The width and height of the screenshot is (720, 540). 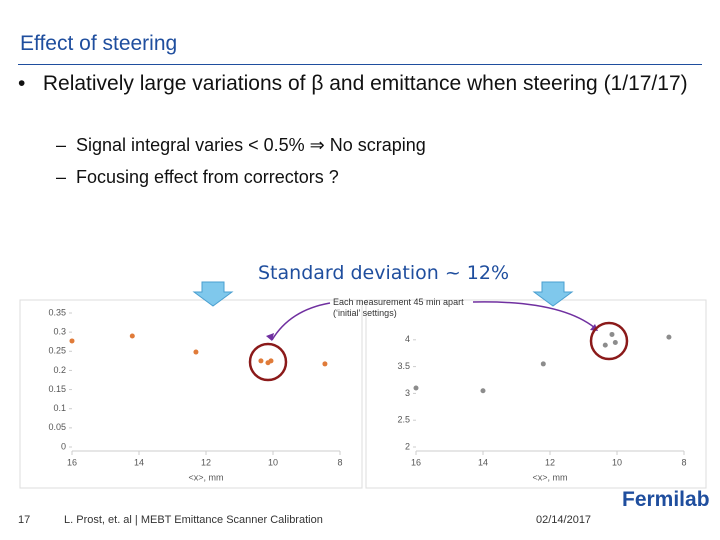 I want to click on logo: Fermilab, so click(x=666, y=499).